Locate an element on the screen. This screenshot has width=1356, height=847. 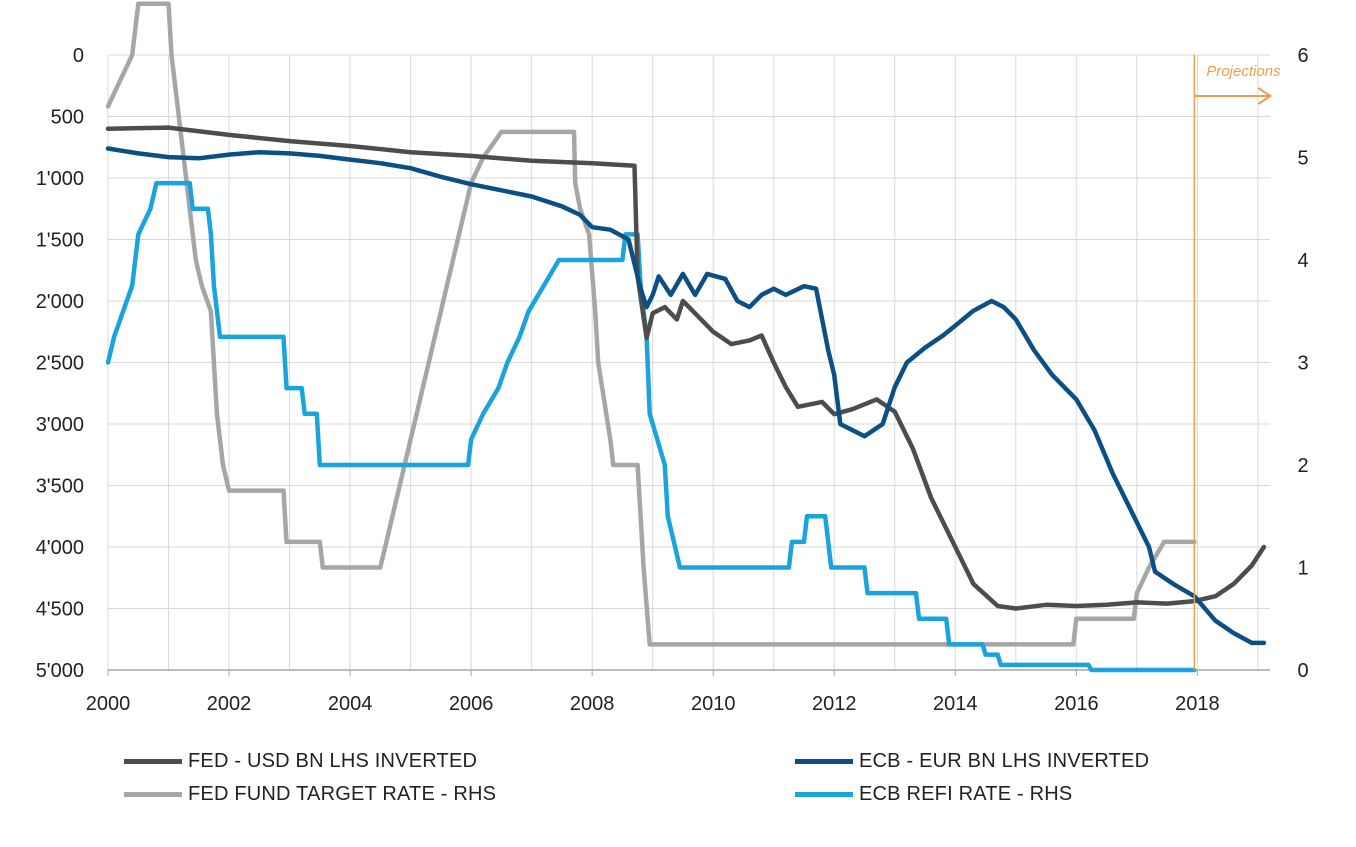
y-left-tick-label: 0 is located at coordinates (78, 56).